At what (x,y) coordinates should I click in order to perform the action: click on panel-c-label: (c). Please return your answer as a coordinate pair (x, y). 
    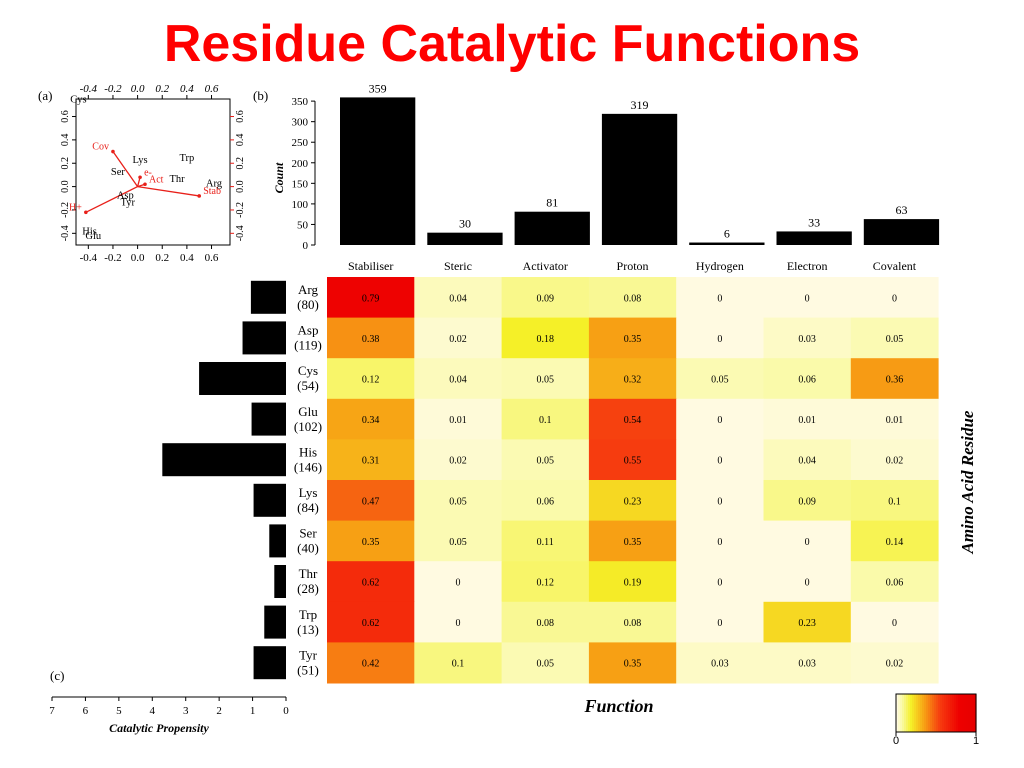
    Looking at the image, I should click on (57, 675).